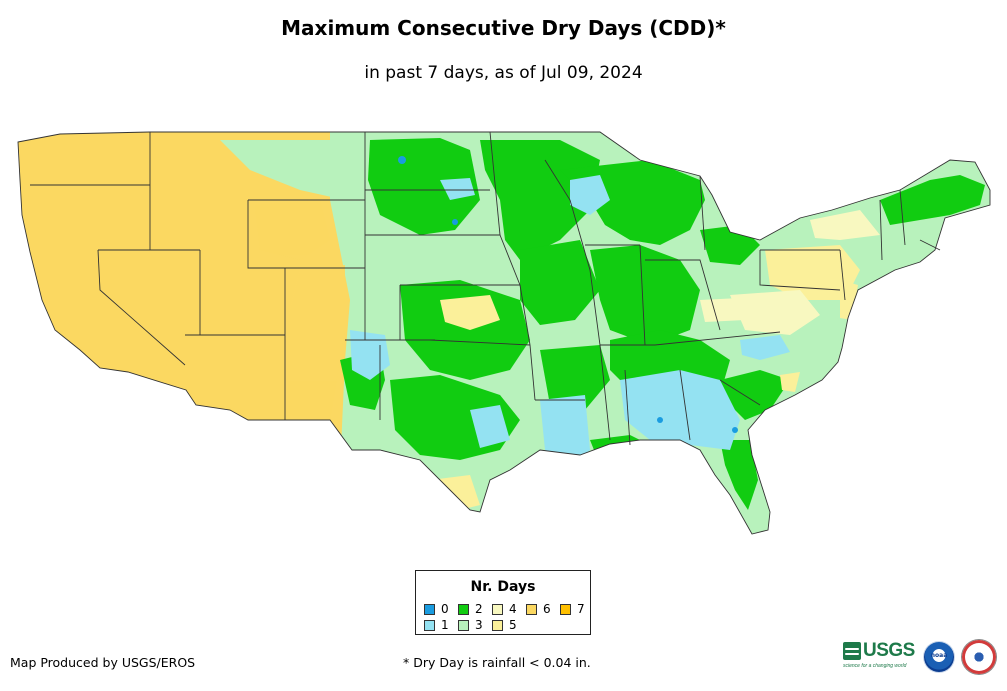  Describe the element at coordinates (103, 662) in the screenshot. I see `map-credit: Map Produced by USGS/EROS` at that location.